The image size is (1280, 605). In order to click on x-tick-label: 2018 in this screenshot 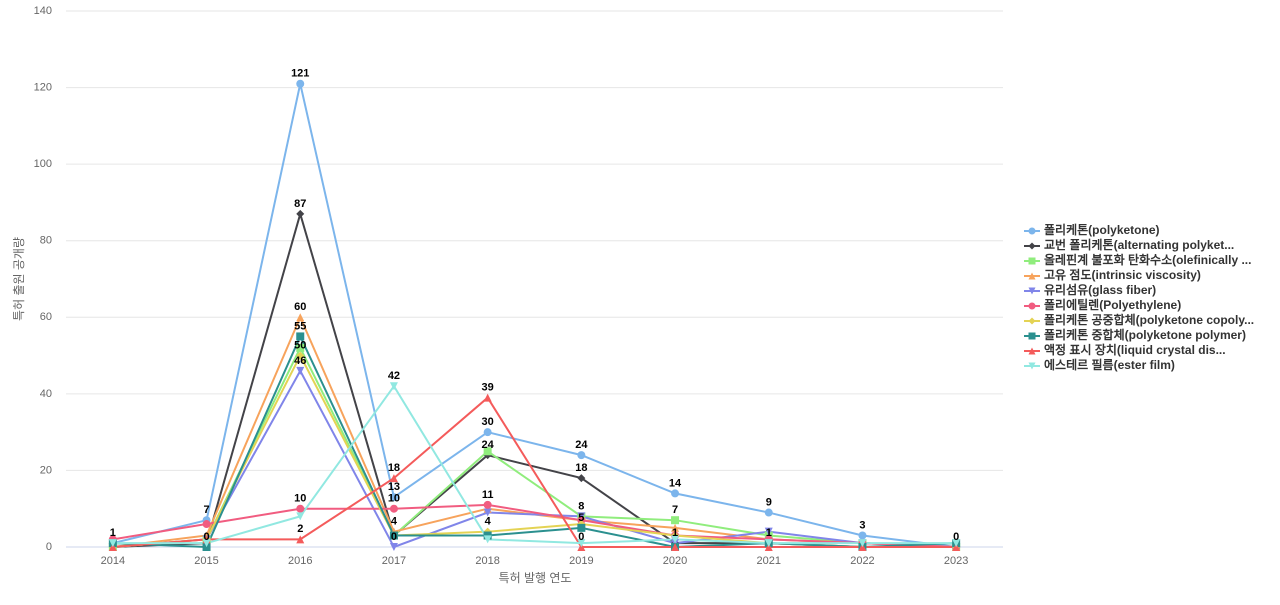, I will do `click(487, 561)`.